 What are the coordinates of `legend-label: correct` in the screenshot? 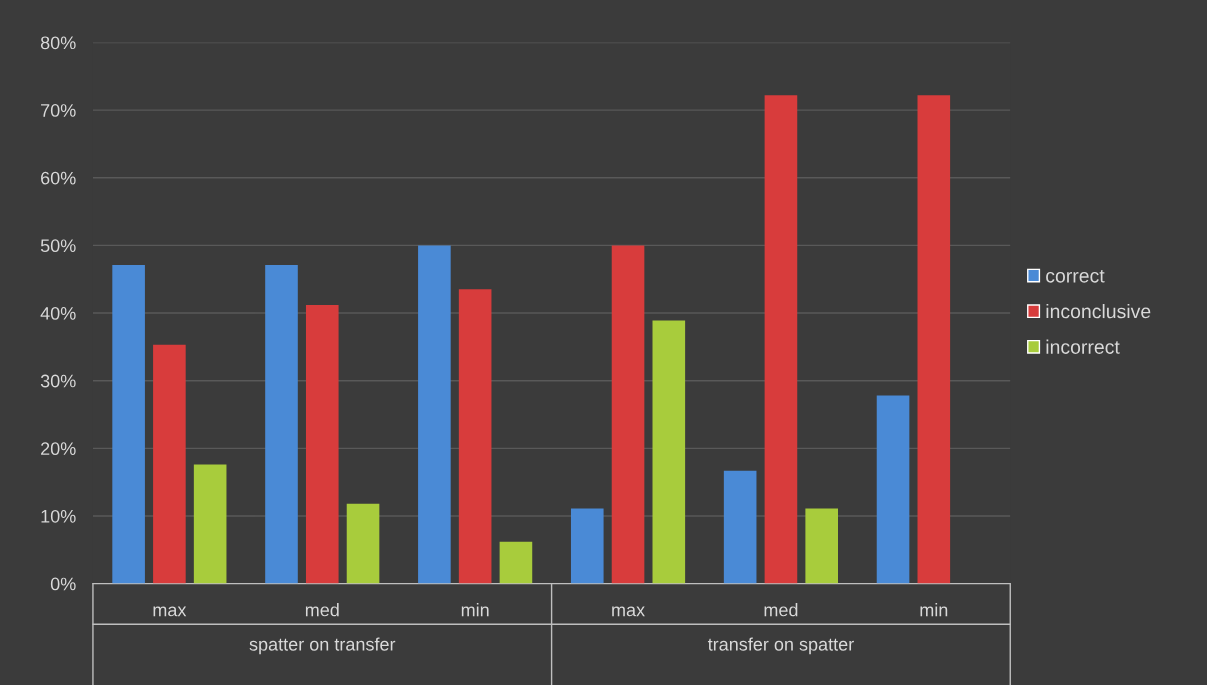 It's located at (1075, 276).